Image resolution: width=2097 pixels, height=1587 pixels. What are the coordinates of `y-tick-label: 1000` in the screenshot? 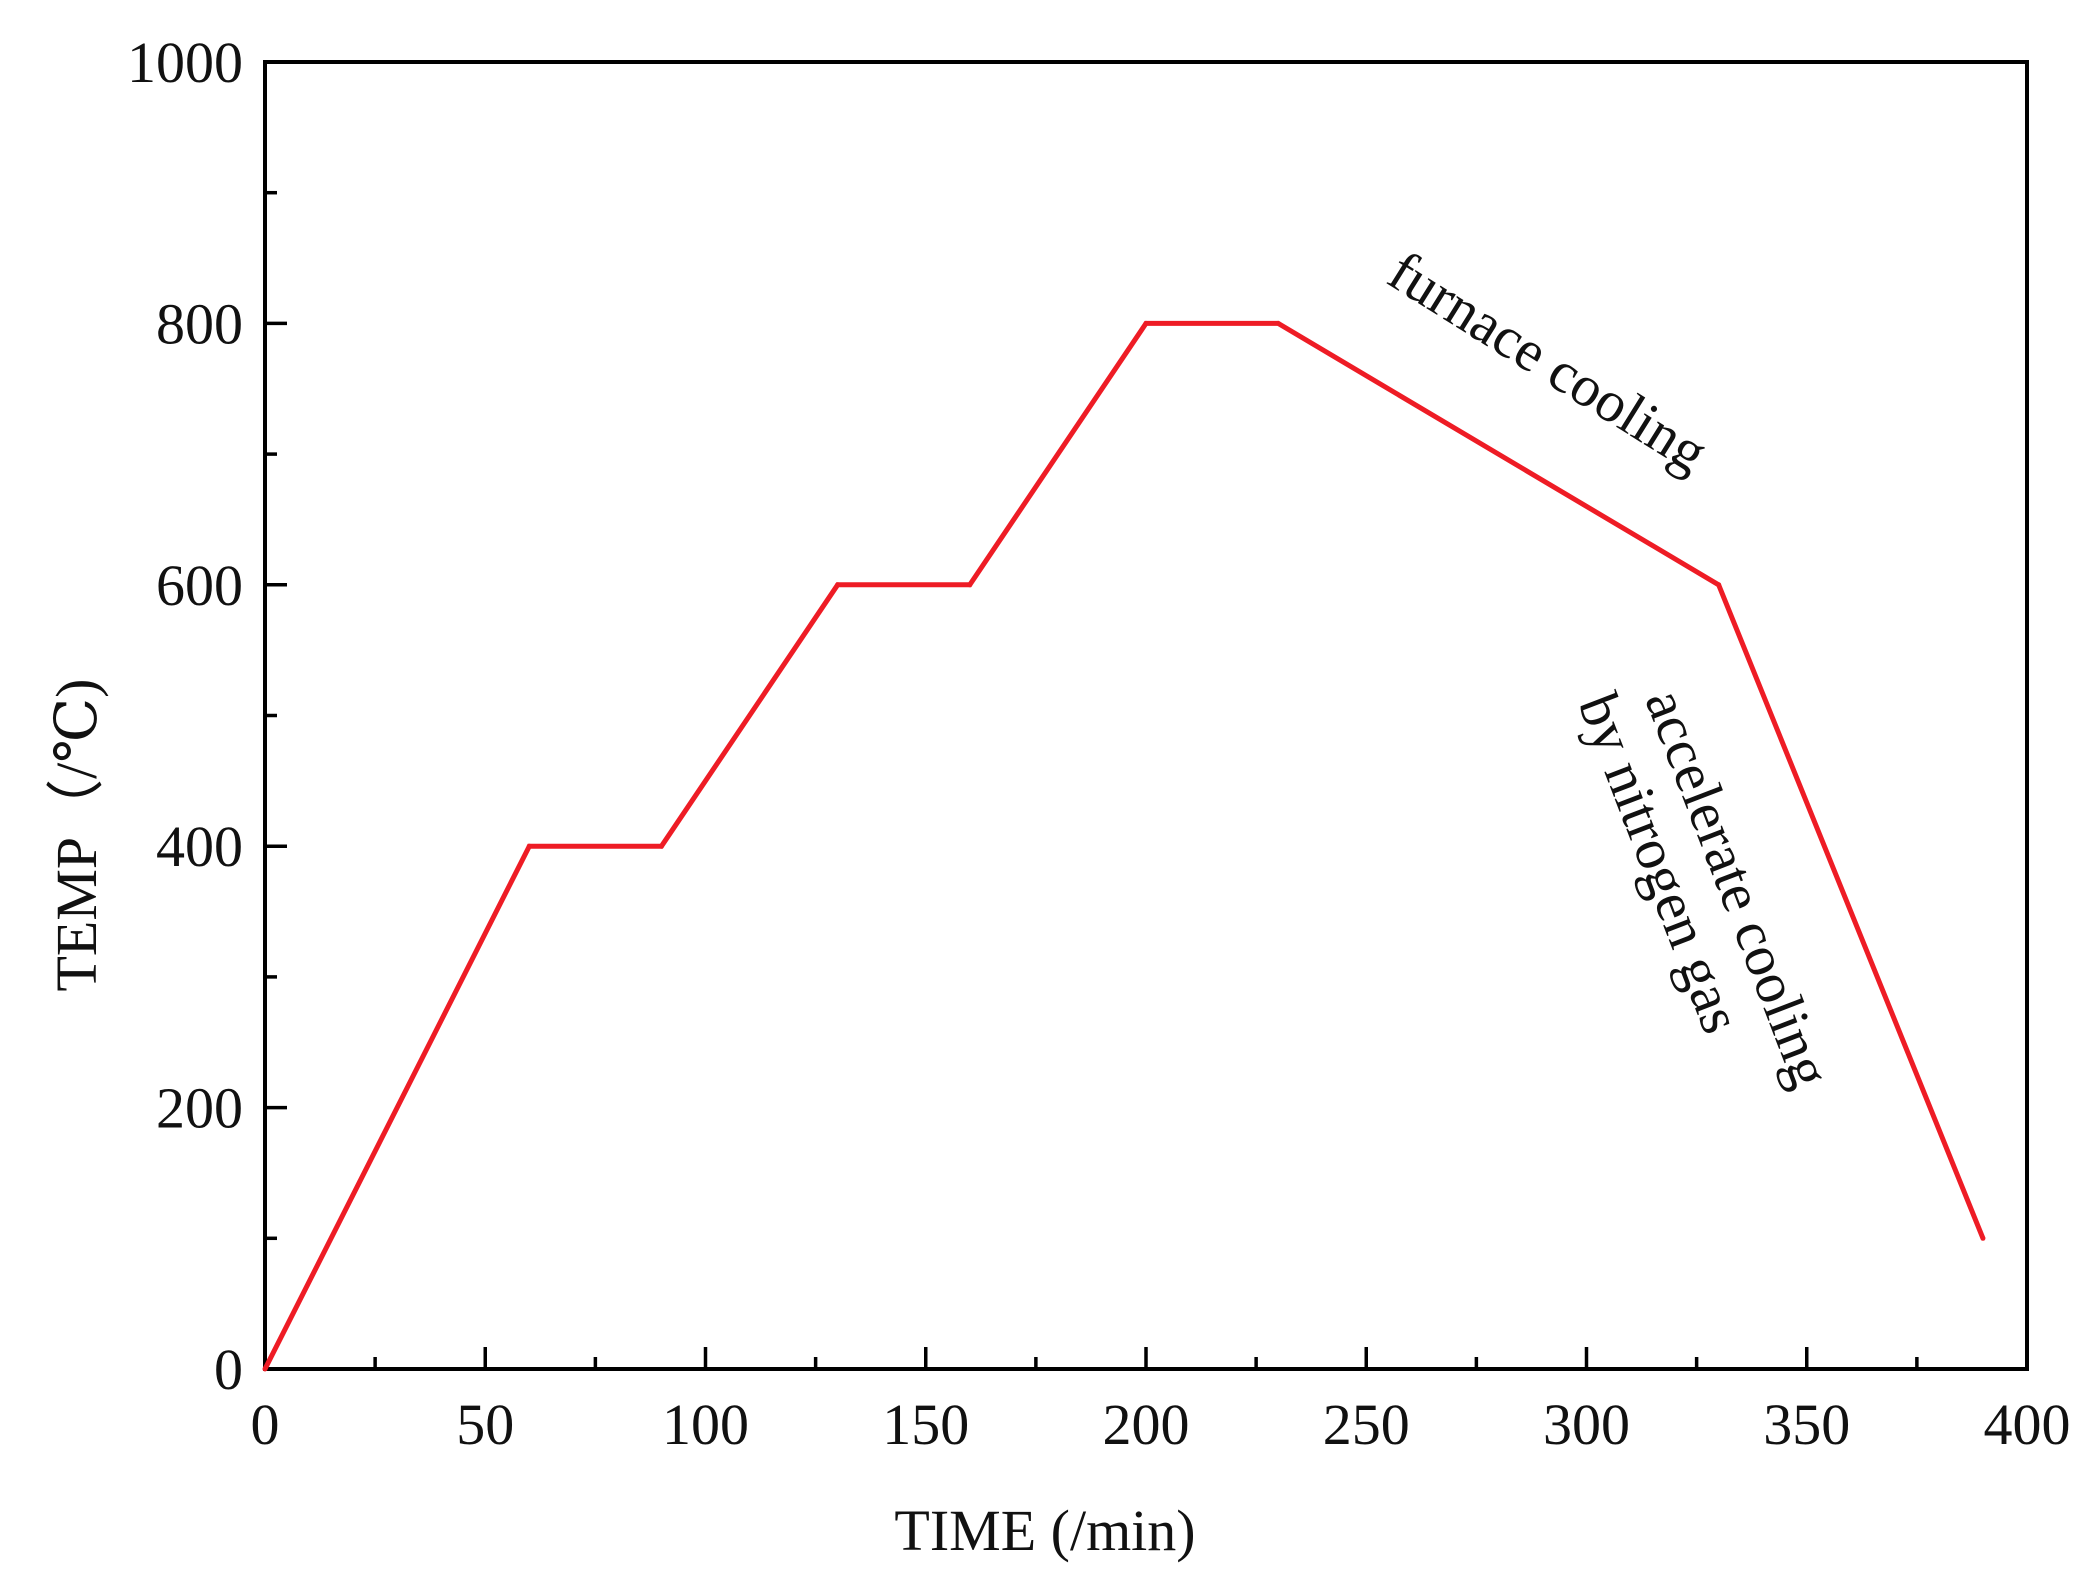 It's located at (185, 62).